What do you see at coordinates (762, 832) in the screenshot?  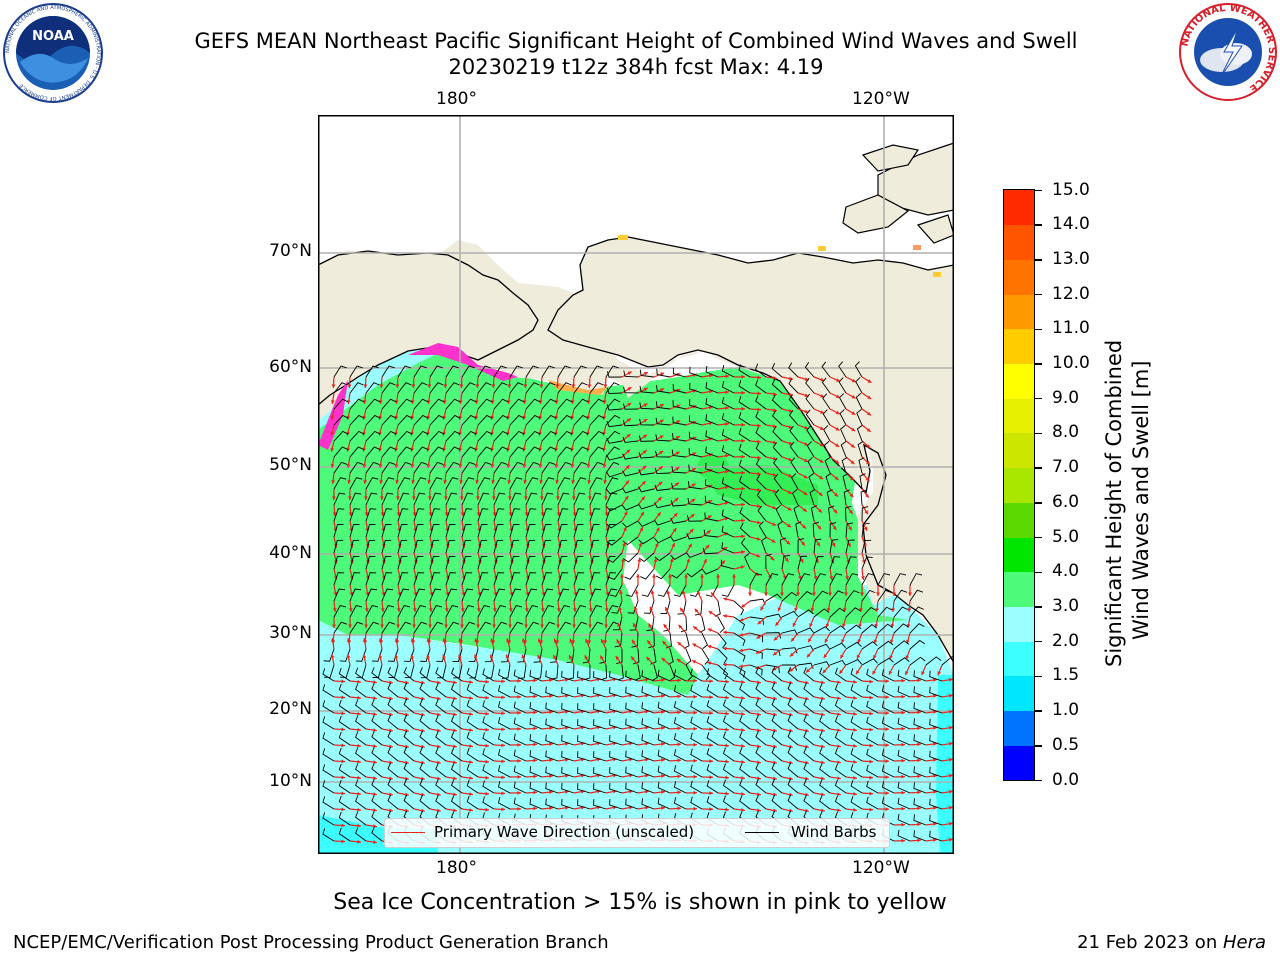 I see `wind-barb-legend-line` at bounding box center [762, 832].